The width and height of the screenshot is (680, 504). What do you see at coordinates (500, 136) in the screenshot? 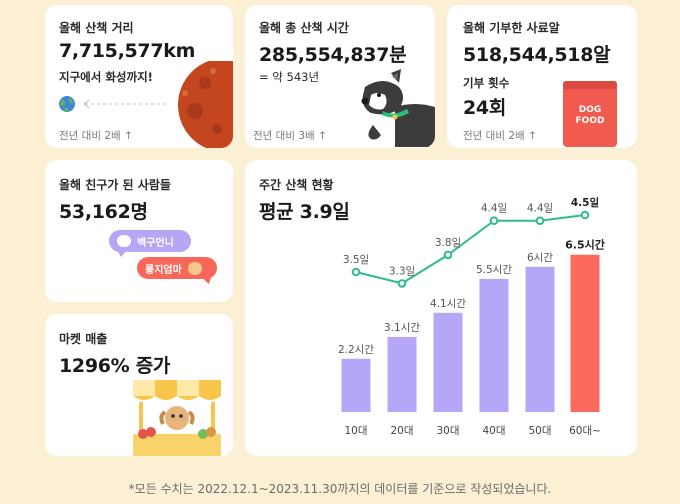
I see `feed-compare: 전년 대비 2배 ↑` at bounding box center [500, 136].